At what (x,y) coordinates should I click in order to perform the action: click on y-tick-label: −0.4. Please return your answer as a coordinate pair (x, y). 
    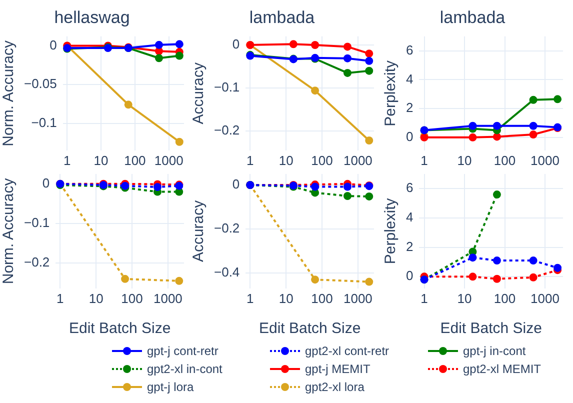
    Looking at the image, I should click on (227, 272).